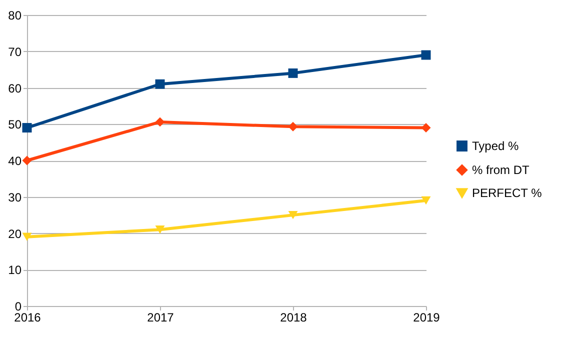 Image resolution: width=567 pixels, height=337 pixels. What do you see at coordinates (15, 51) in the screenshot?
I see `y-tick-label: 70` at bounding box center [15, 51].